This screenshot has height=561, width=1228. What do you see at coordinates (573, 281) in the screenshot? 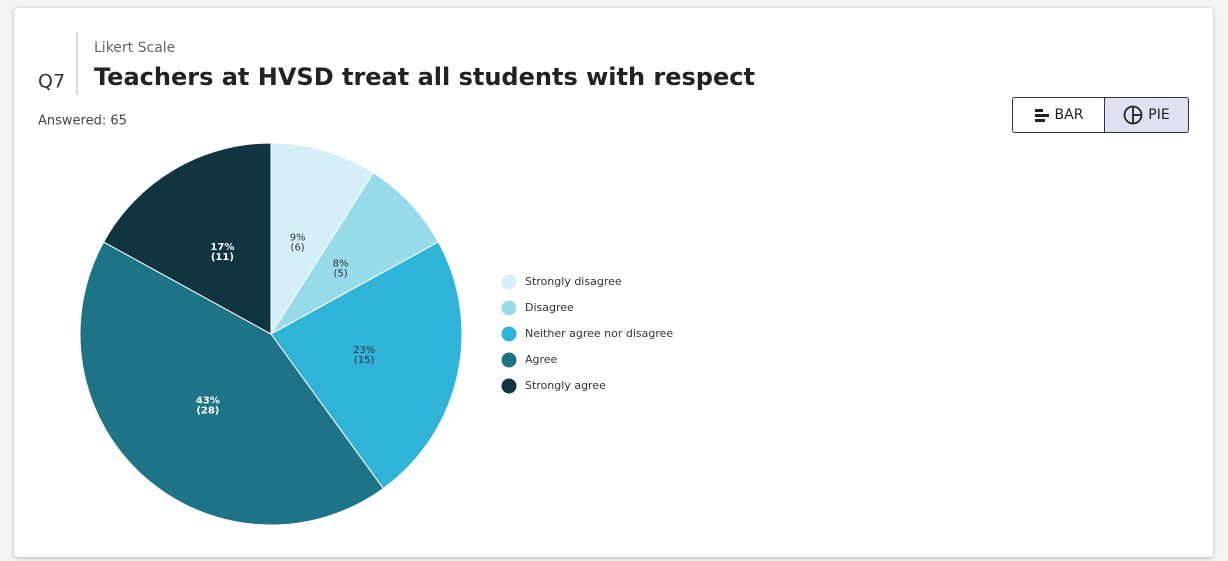
I see `legend-label: Strongly disagree` at bounding box center [573, 281].